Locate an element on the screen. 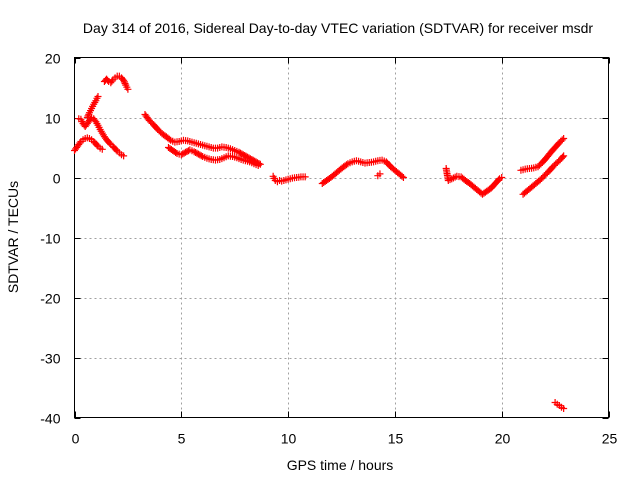 This screenshot has width=640, height=480. x-tick-label: 20 is located at coordinates (503, 439).